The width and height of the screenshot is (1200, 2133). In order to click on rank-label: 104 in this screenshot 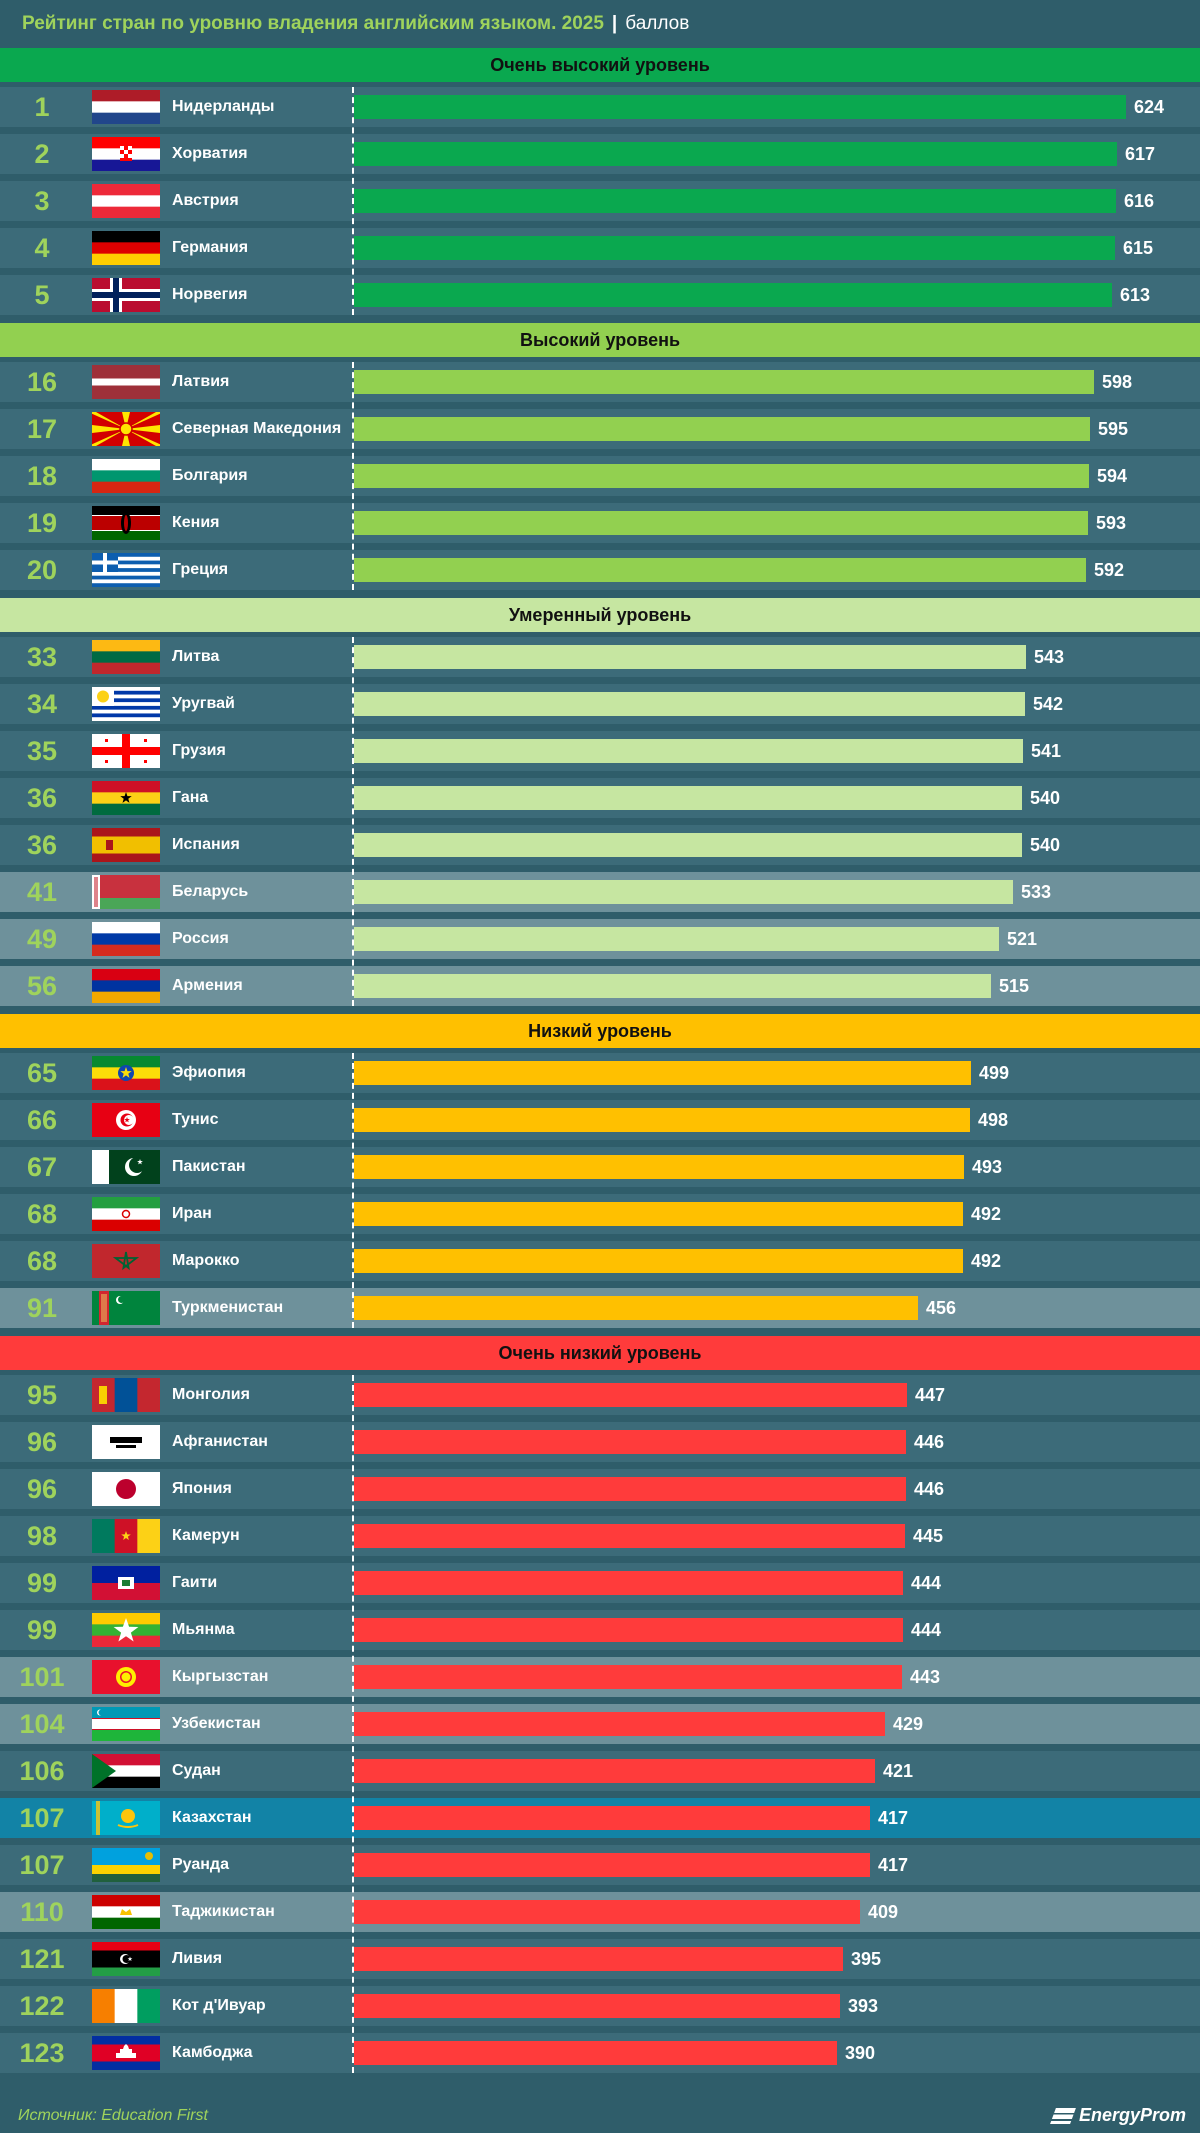, I will do `click(42, 1723)`.